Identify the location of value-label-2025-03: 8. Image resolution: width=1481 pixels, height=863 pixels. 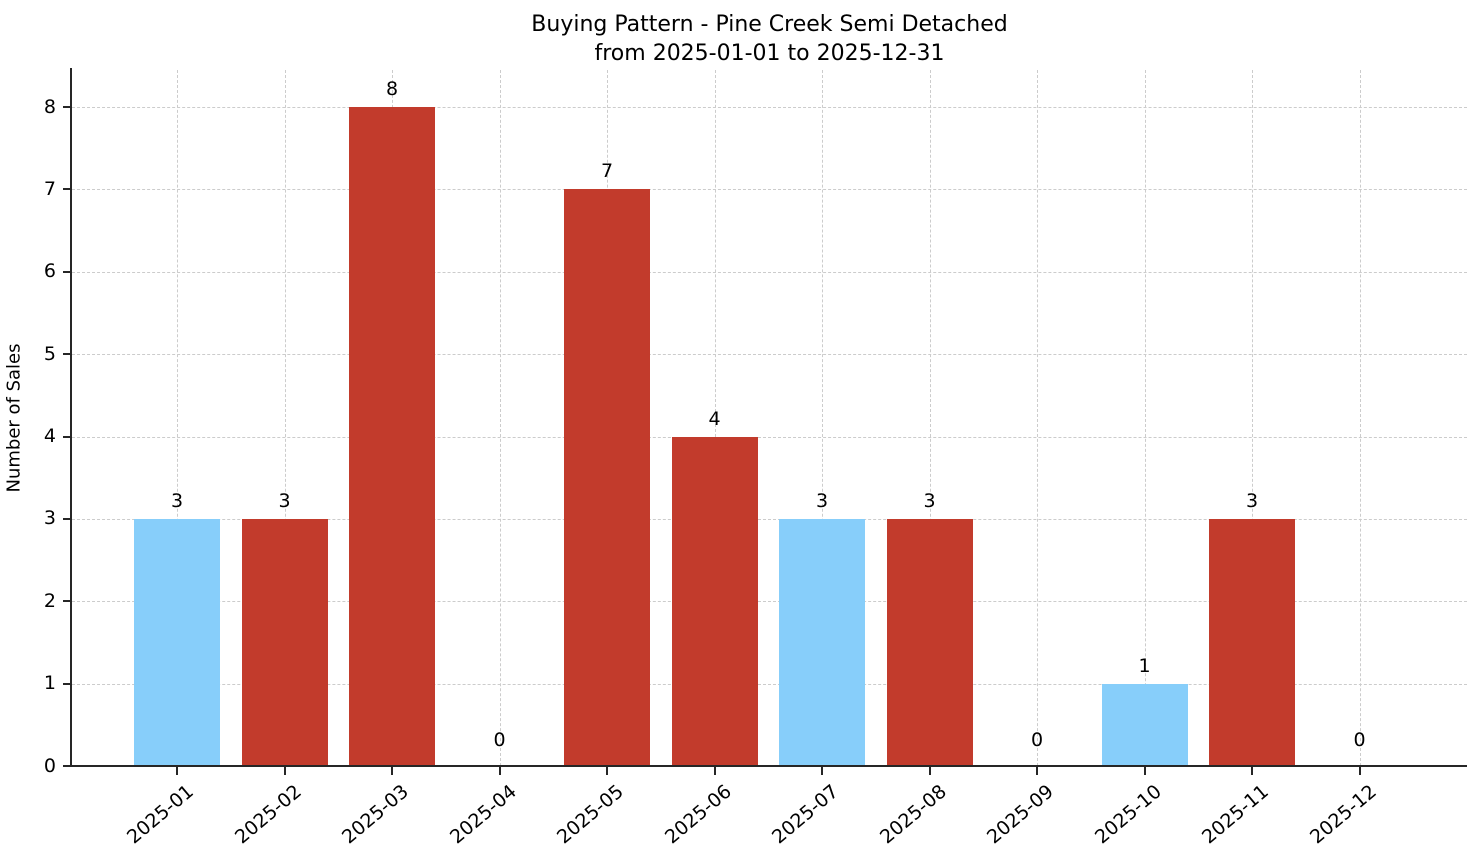
(392, 89).